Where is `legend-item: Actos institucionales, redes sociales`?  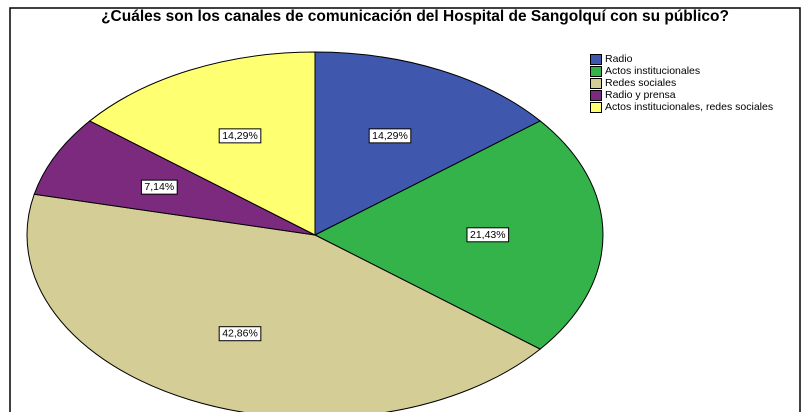 legend-item: Actos institucionales, redes sociales is located at coordinates (695, 107).